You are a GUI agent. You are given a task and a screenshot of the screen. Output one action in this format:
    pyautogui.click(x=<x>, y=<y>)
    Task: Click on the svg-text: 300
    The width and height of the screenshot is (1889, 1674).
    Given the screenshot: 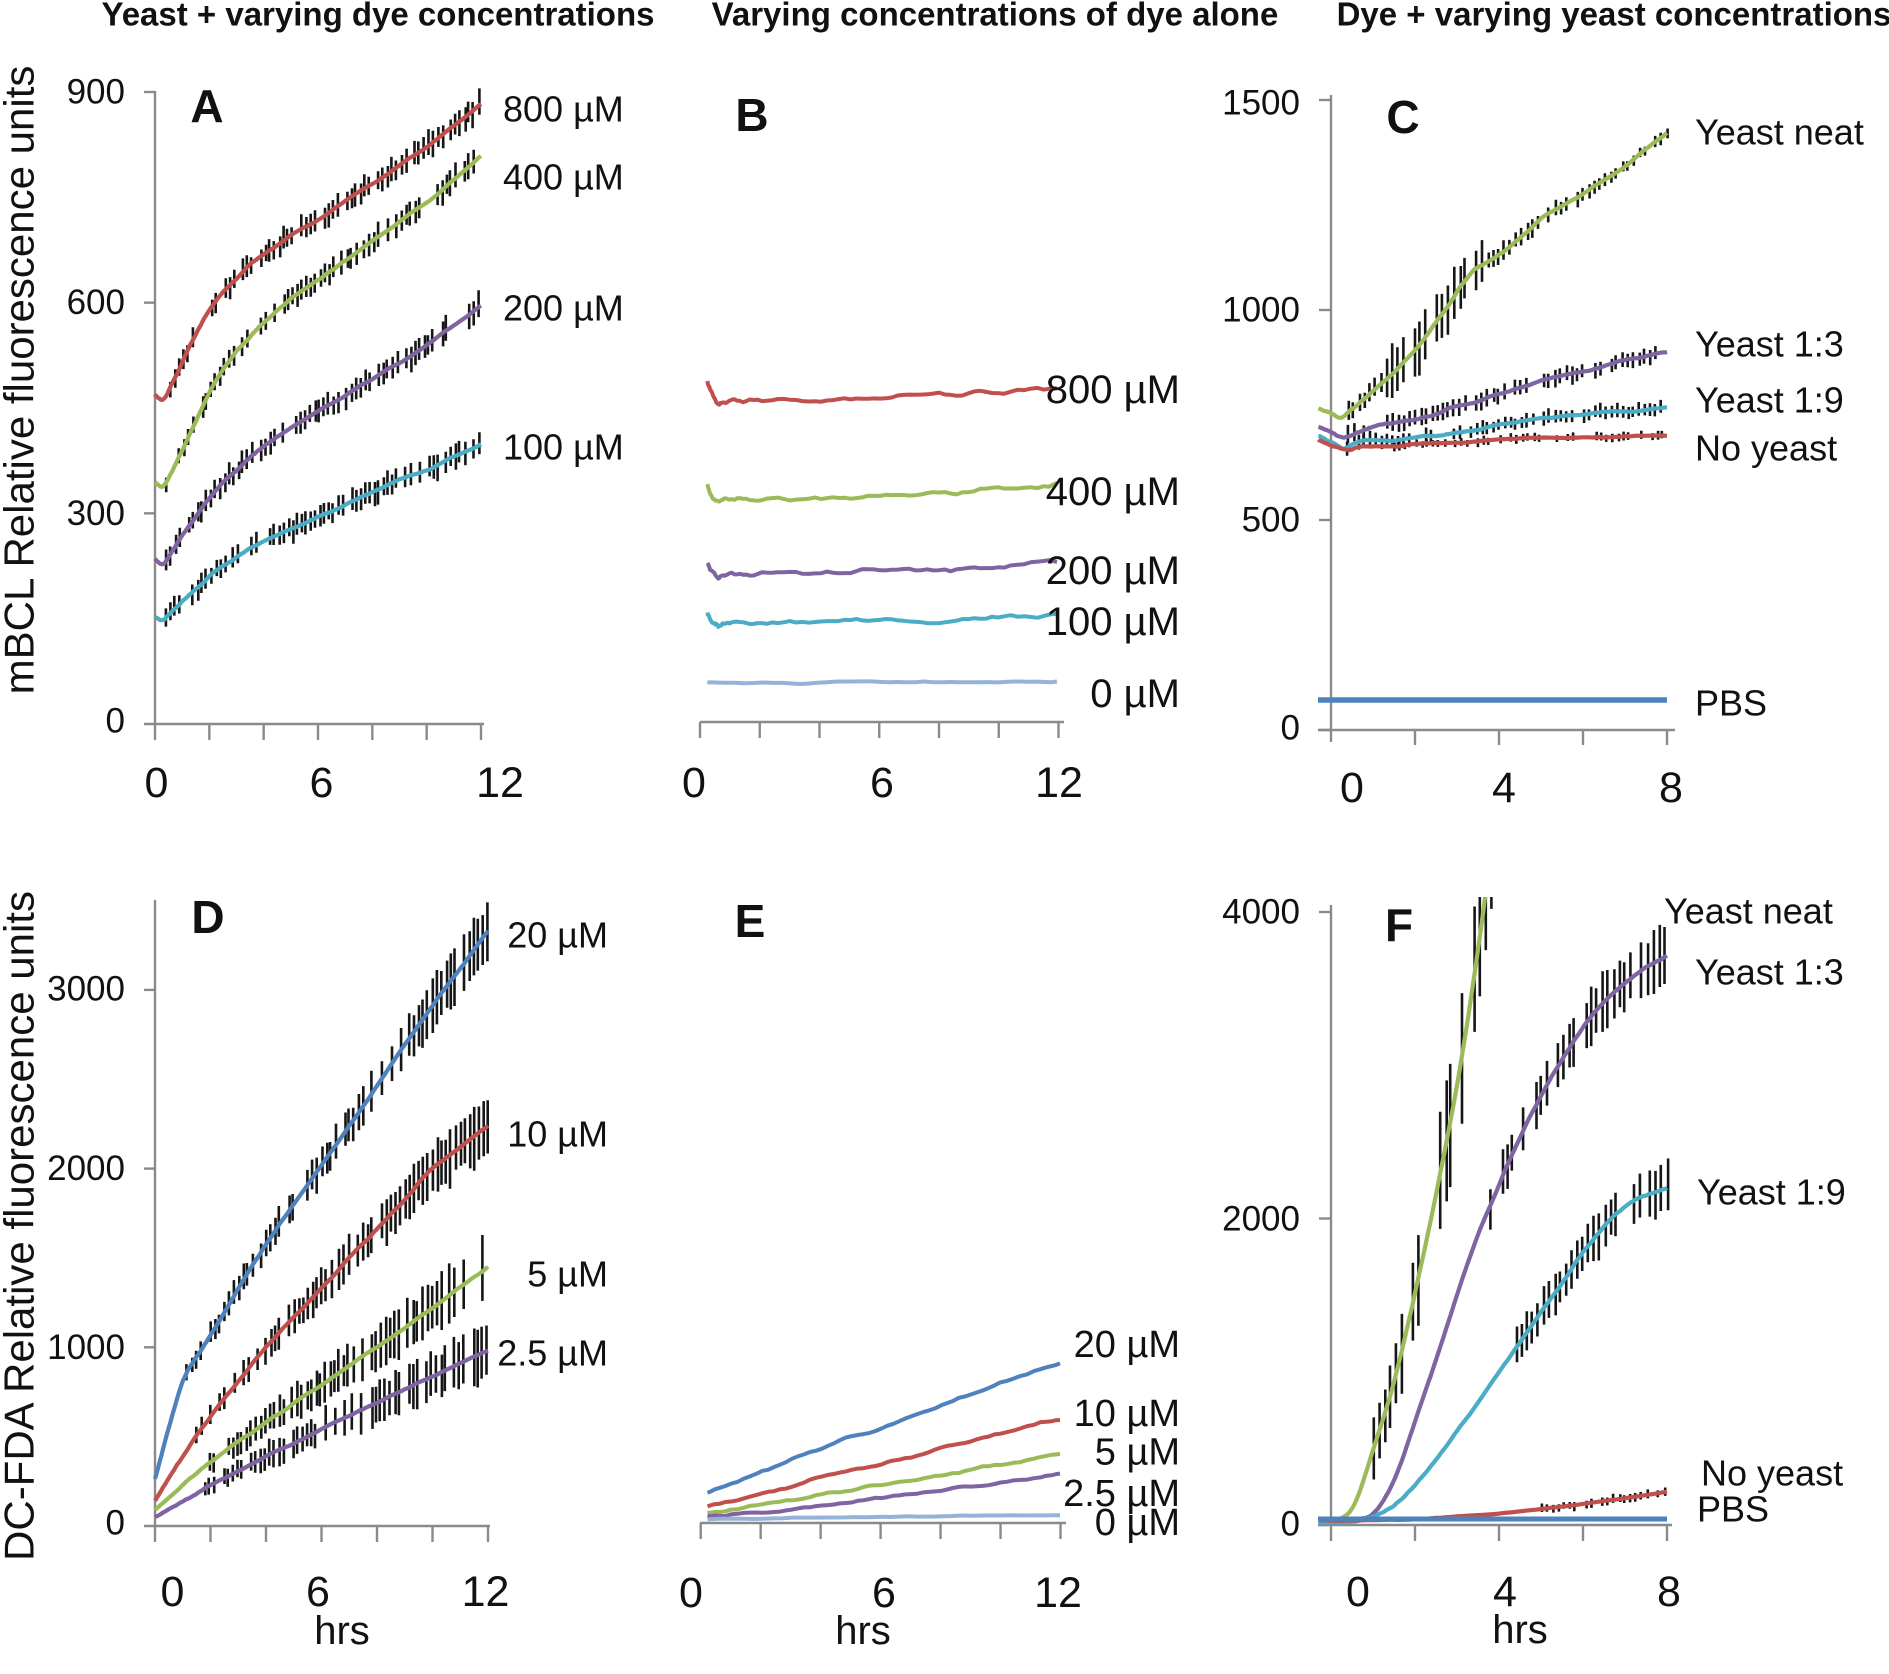 What is the action you would take?
    pyautogui.click(x=96, y=513)
    